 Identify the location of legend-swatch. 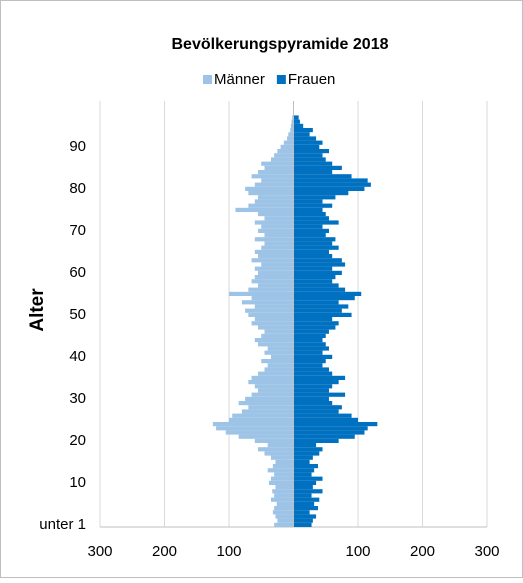
(207, 79).